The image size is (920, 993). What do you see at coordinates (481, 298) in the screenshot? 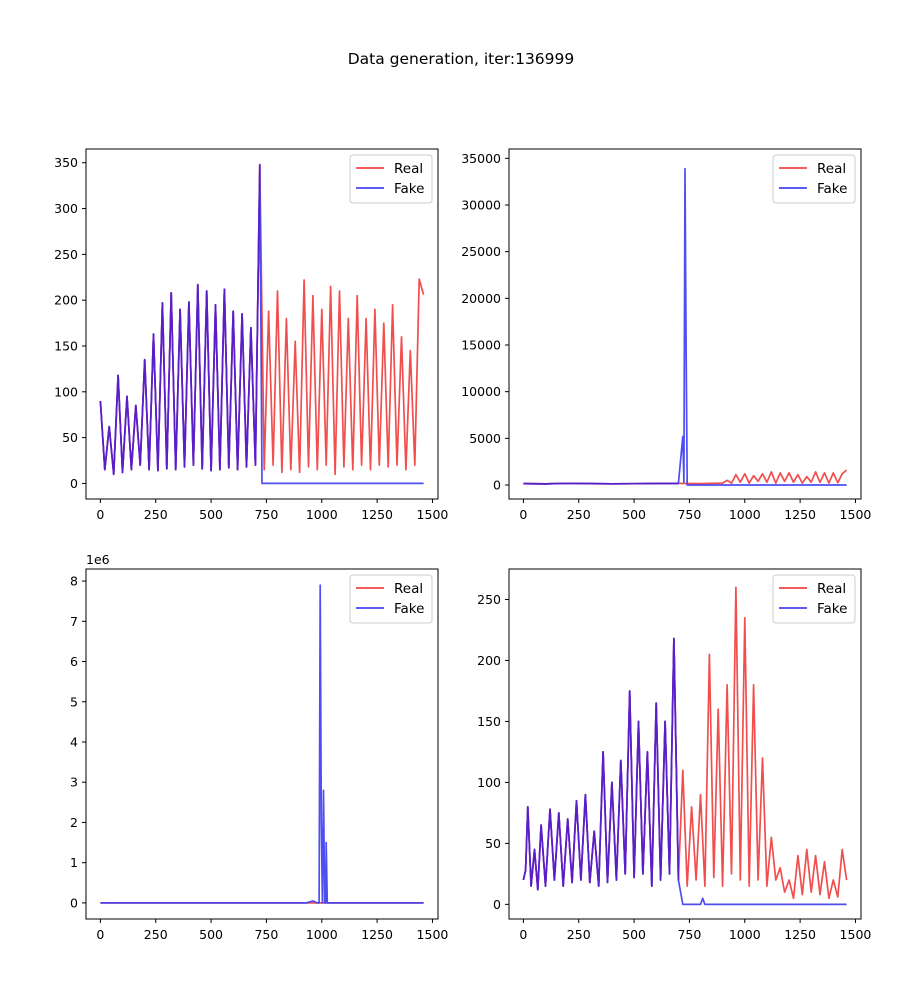
I see `y-tick-label: 20000` at bounding box center [481, 298].